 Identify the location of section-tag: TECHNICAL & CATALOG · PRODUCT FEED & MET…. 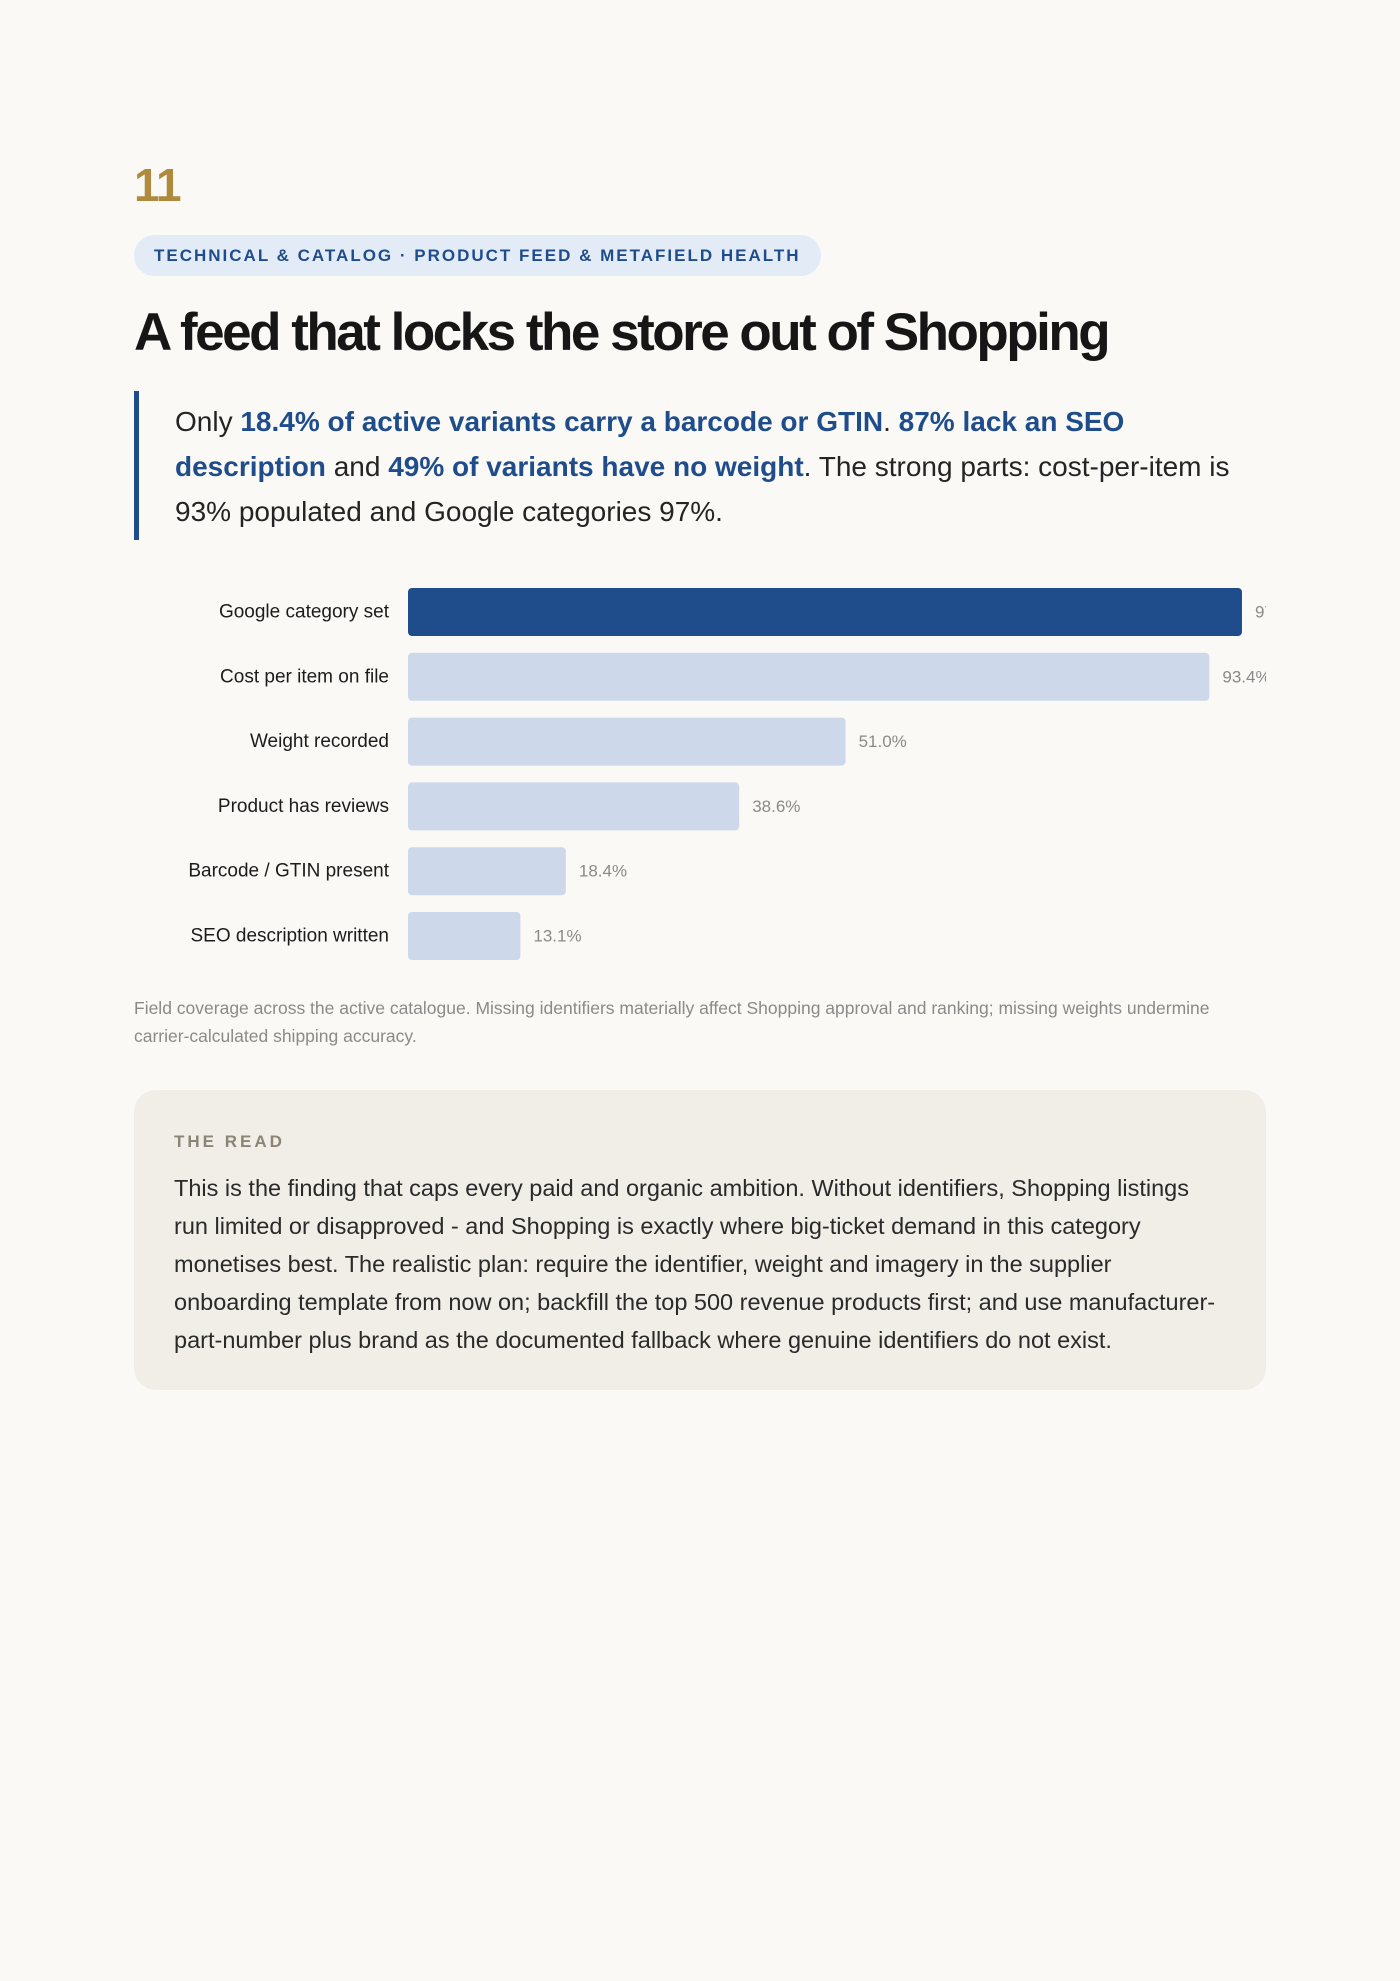
(477, 255).